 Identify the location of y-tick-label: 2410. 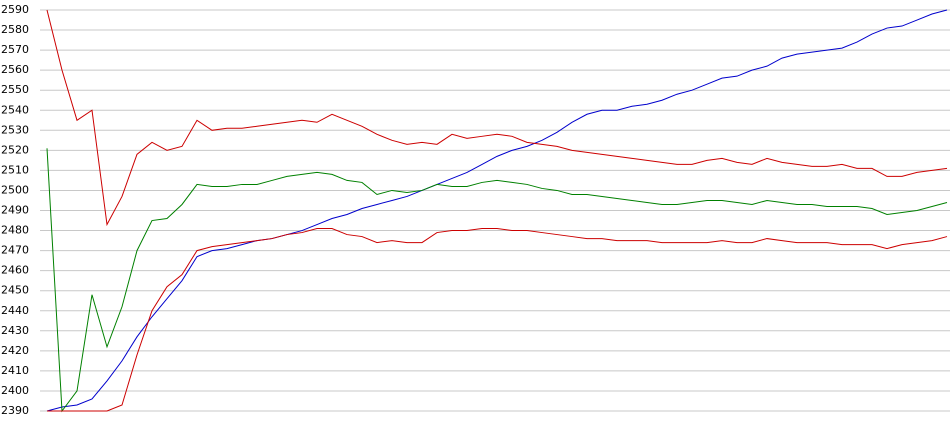
(15, 370).